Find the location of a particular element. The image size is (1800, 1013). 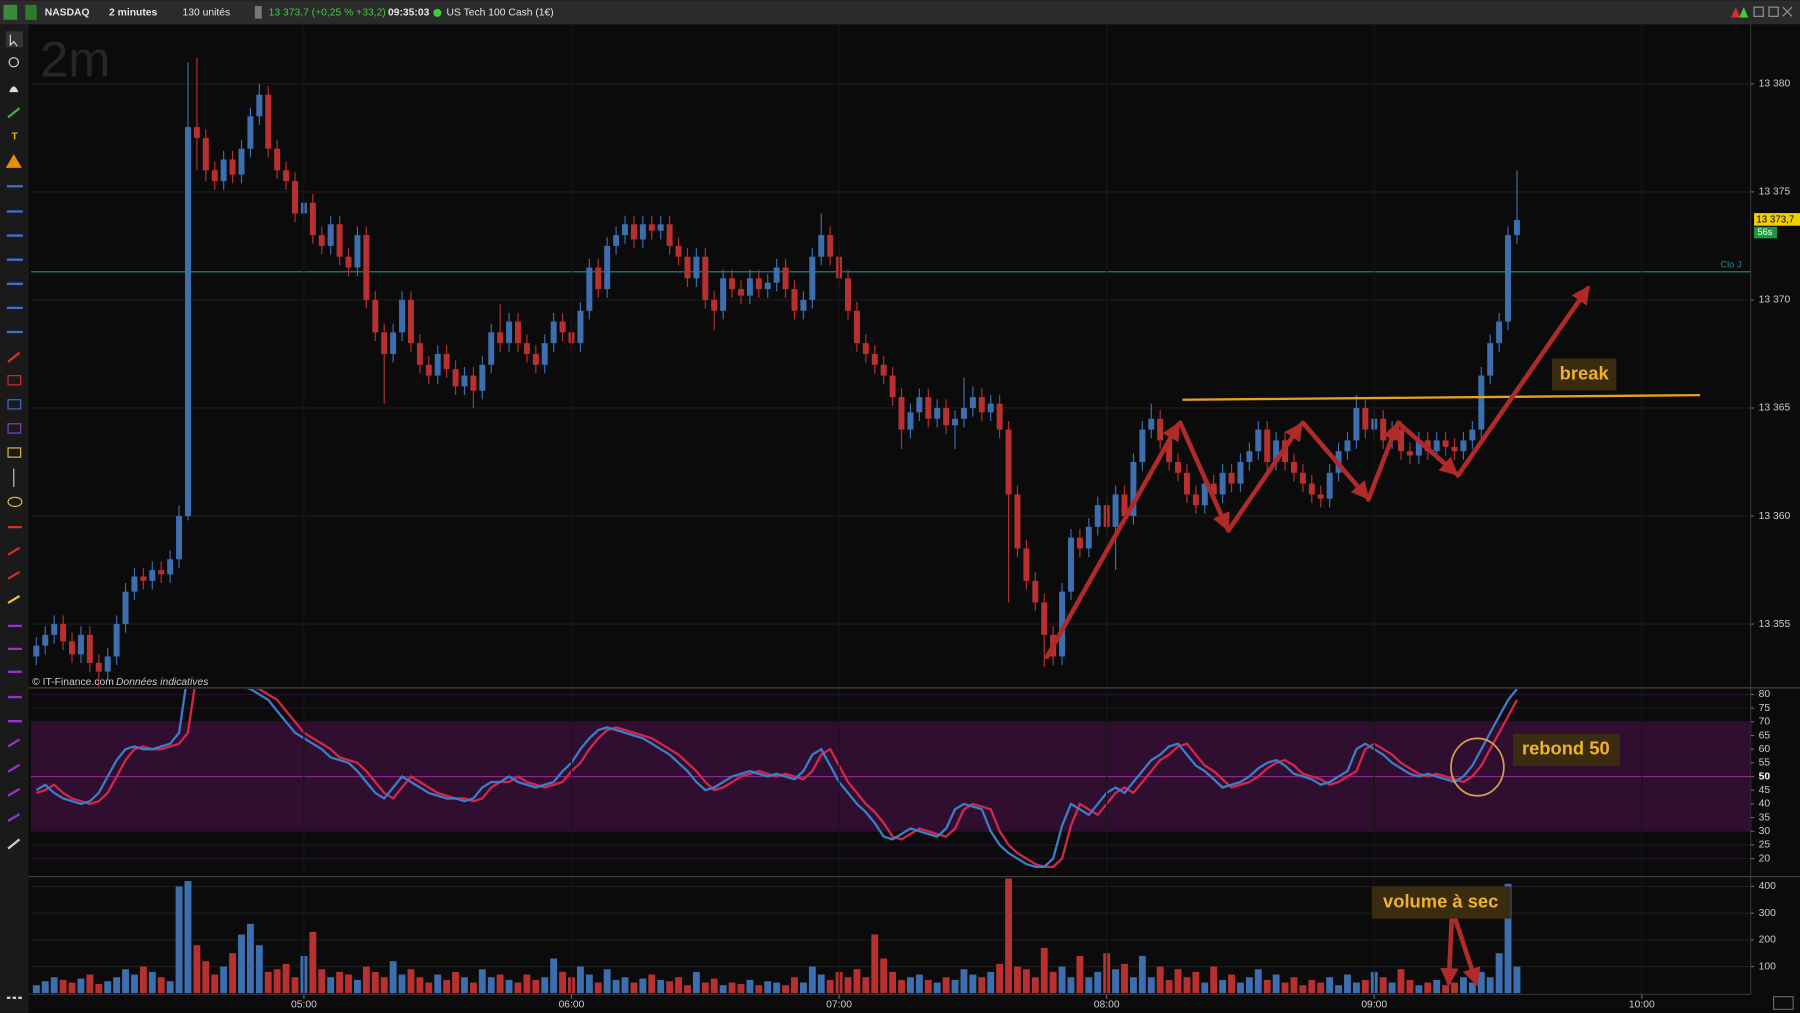

app-icon is located at coordinates (10, 12).